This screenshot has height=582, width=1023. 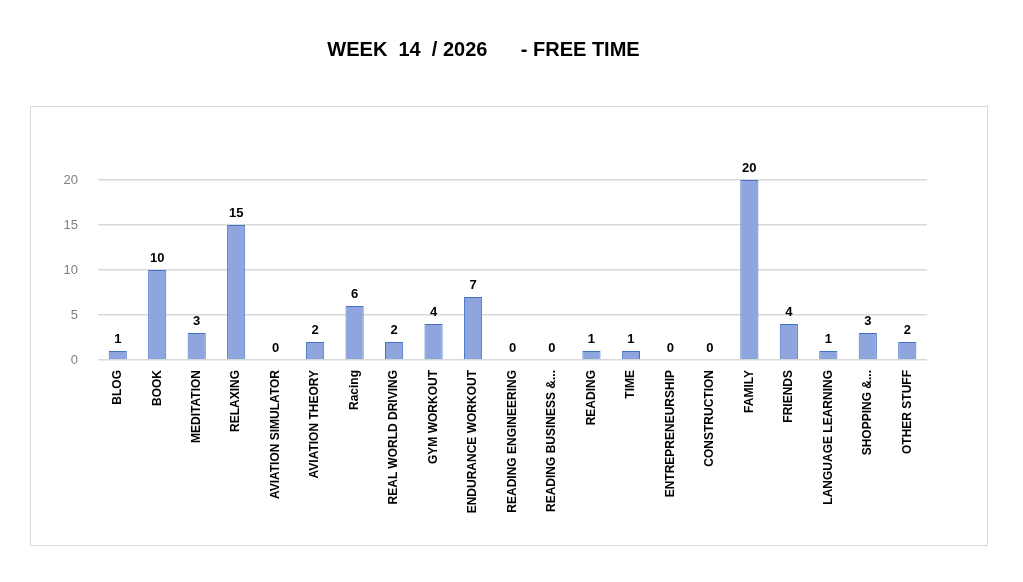 What do you see at coordinates (70, 269) in the screenshot?
I see `y-tick-label: 10` at bounding box center [70, 269].